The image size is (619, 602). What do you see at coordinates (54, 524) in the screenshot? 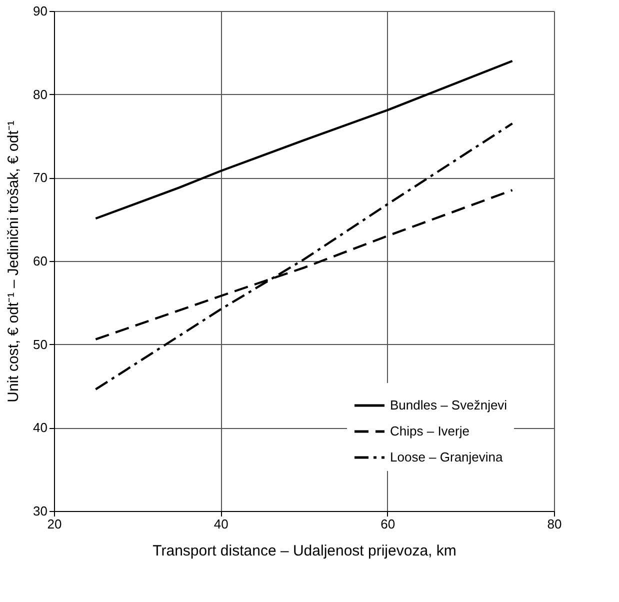
I see `x-tick-label: 20` at bounding box center [54, 524].